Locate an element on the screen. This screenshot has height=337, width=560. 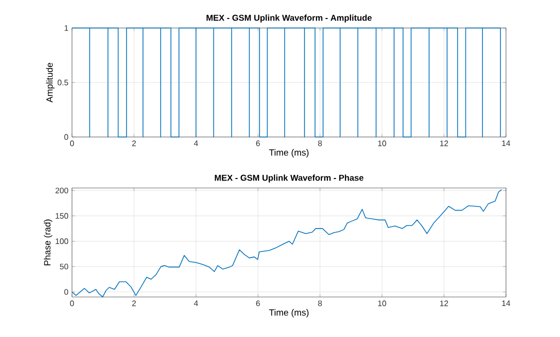
y-tick-label: 150 is located at coordinates (62, 216).